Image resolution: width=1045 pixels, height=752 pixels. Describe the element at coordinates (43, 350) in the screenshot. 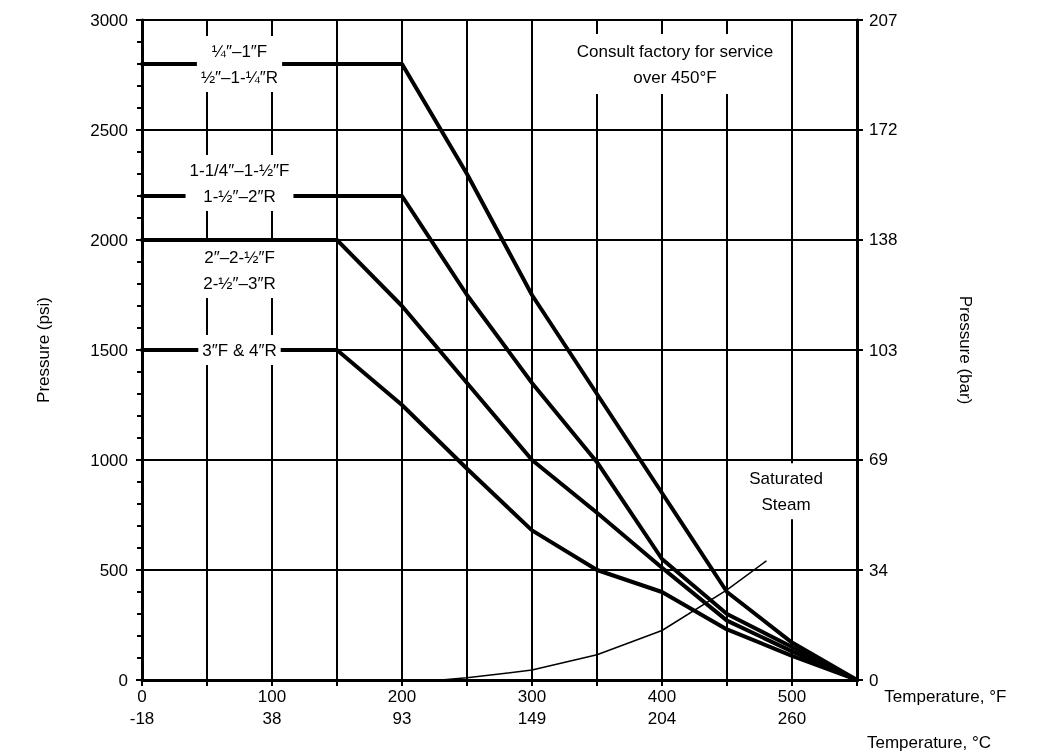

I see `y-axis-title: Pressure (psi)` at that location.